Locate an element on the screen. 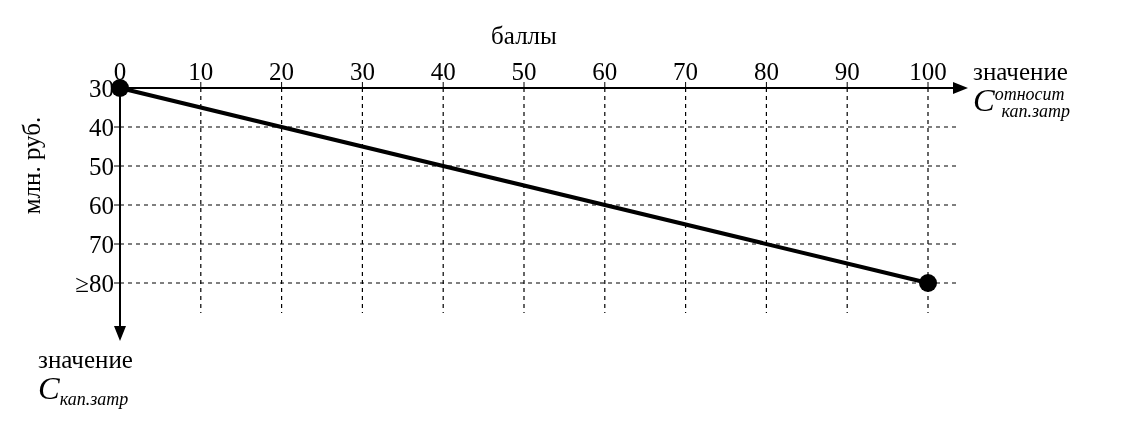 The height and width of the screenshot is (434, 1124). x-tick-label: 90 is located at coordinates (847, 71).